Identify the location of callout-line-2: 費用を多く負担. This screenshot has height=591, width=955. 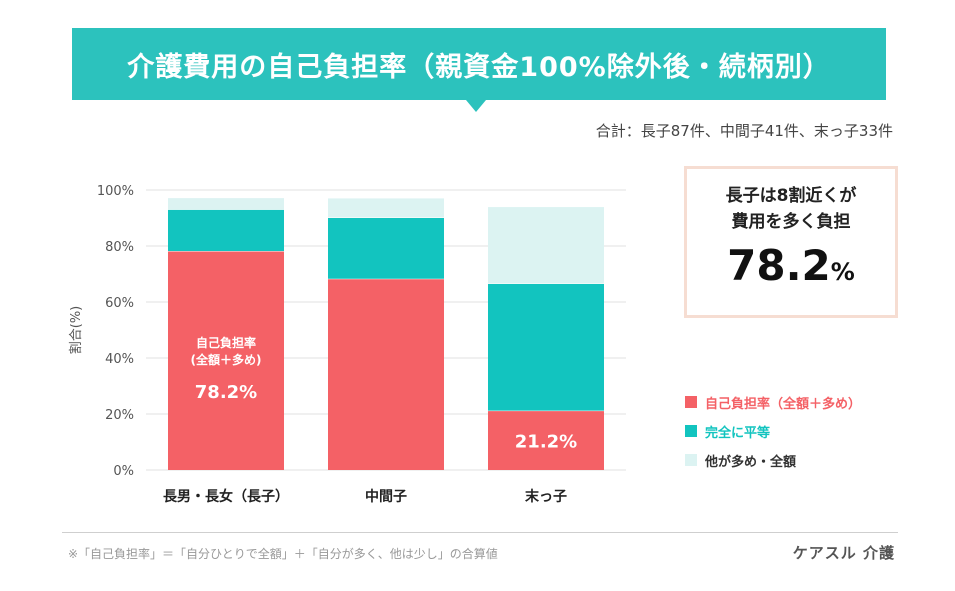
(791, 222).